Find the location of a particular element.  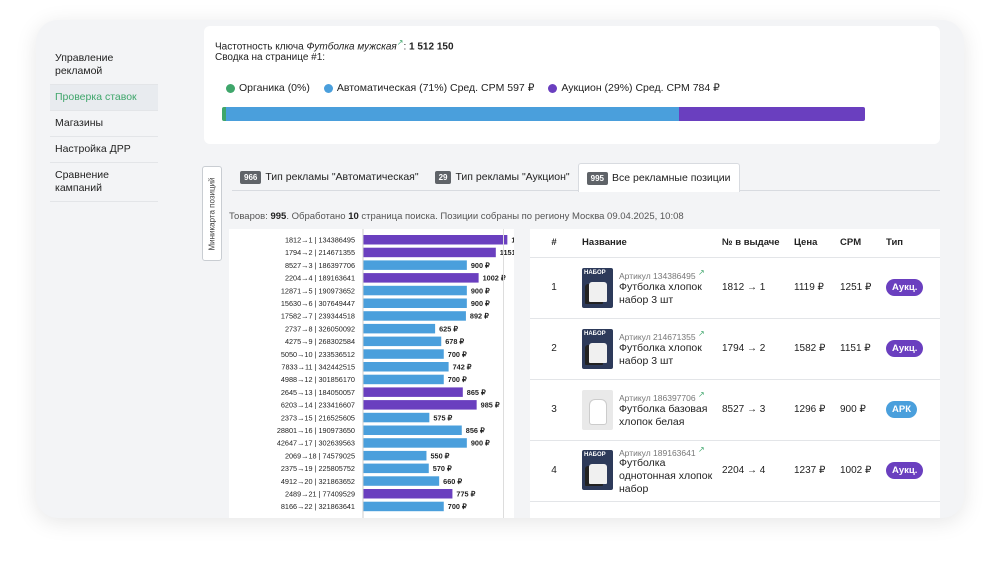

chart-value-label: 1002 ₽ is located at coordinates (494, 278).